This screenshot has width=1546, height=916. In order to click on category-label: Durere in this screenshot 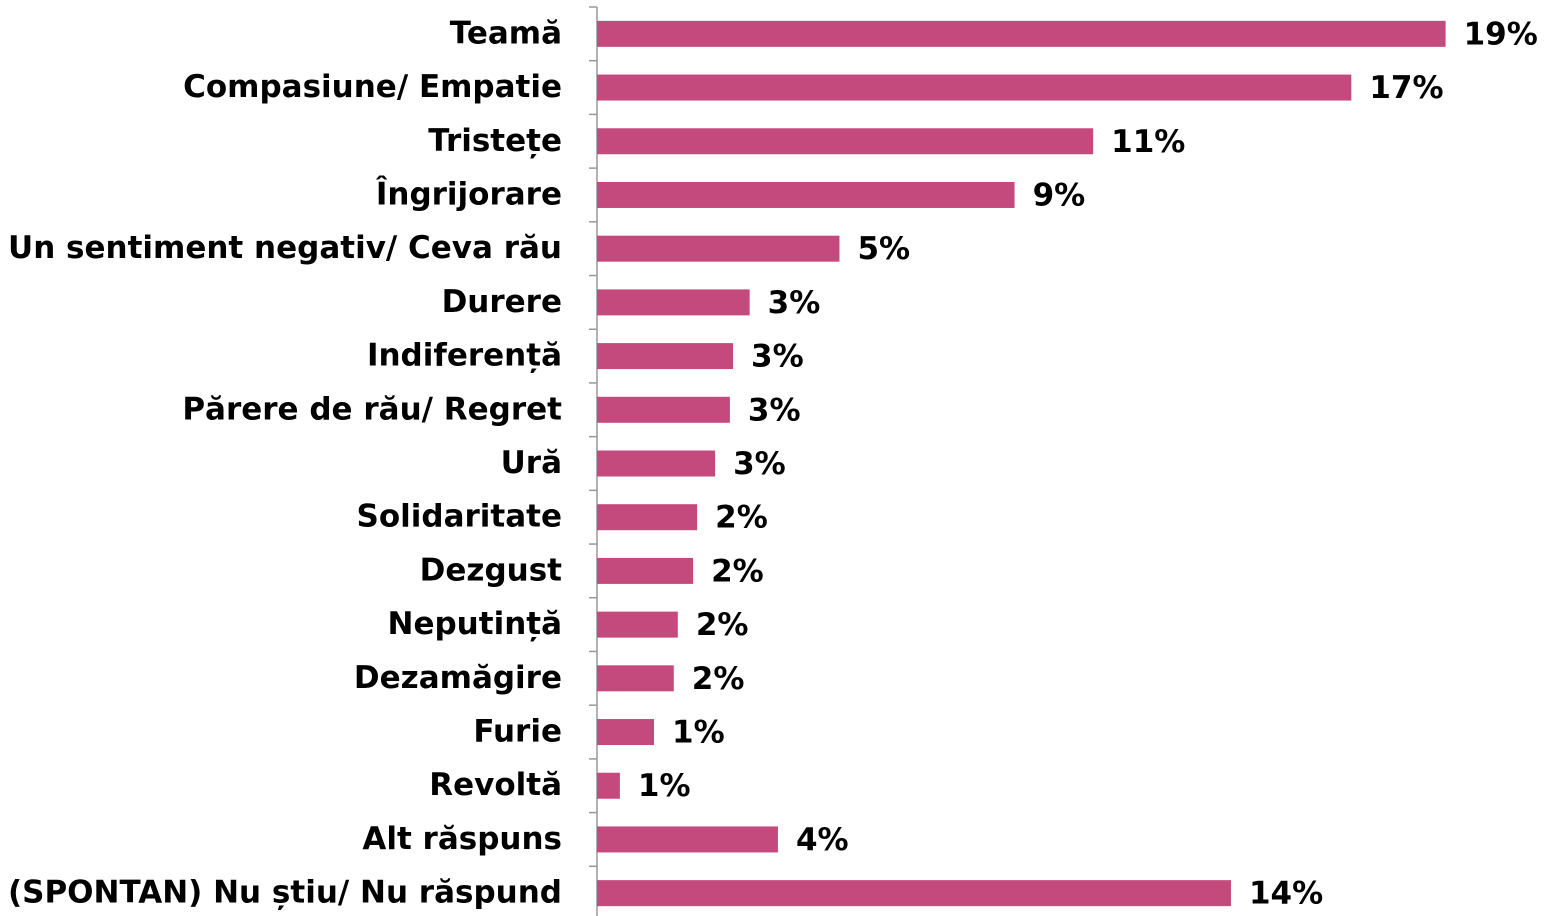, I will do `click(502, 302)`.